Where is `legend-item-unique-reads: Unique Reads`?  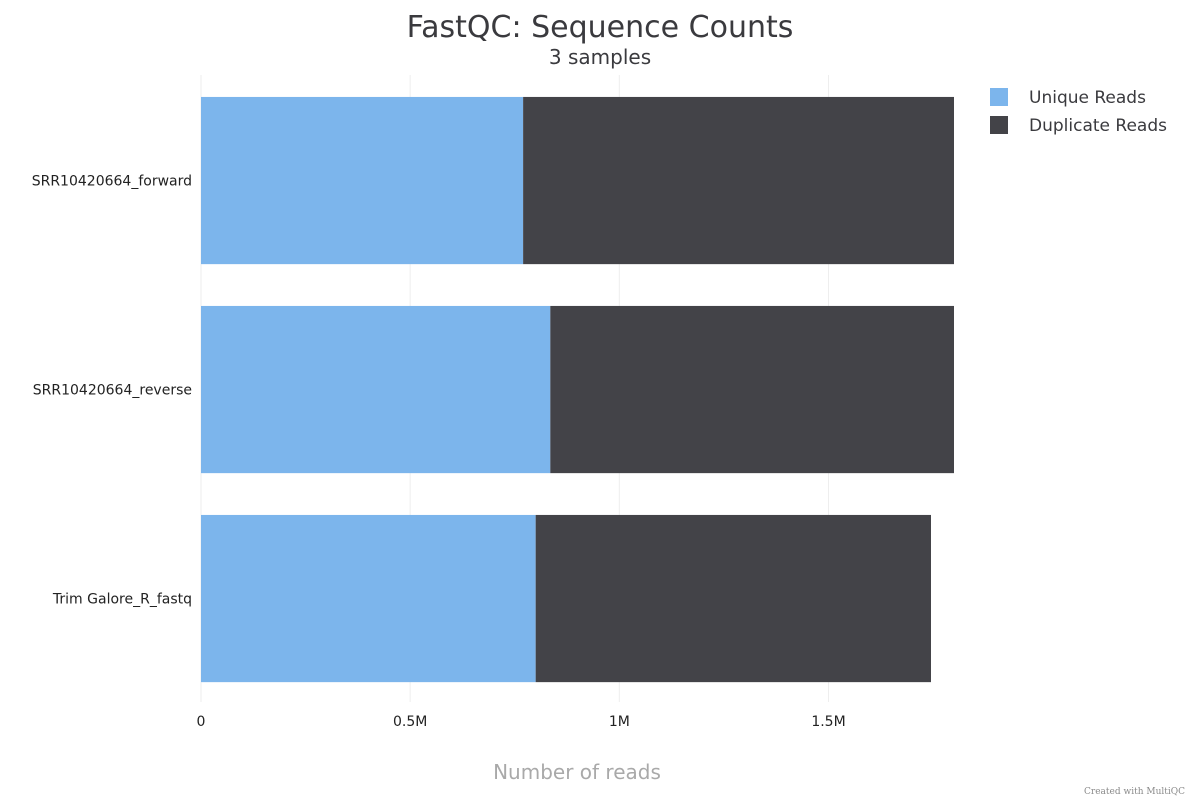 legend-item-unique-reads: Unique Reads is located at coordinates (1068, 98).